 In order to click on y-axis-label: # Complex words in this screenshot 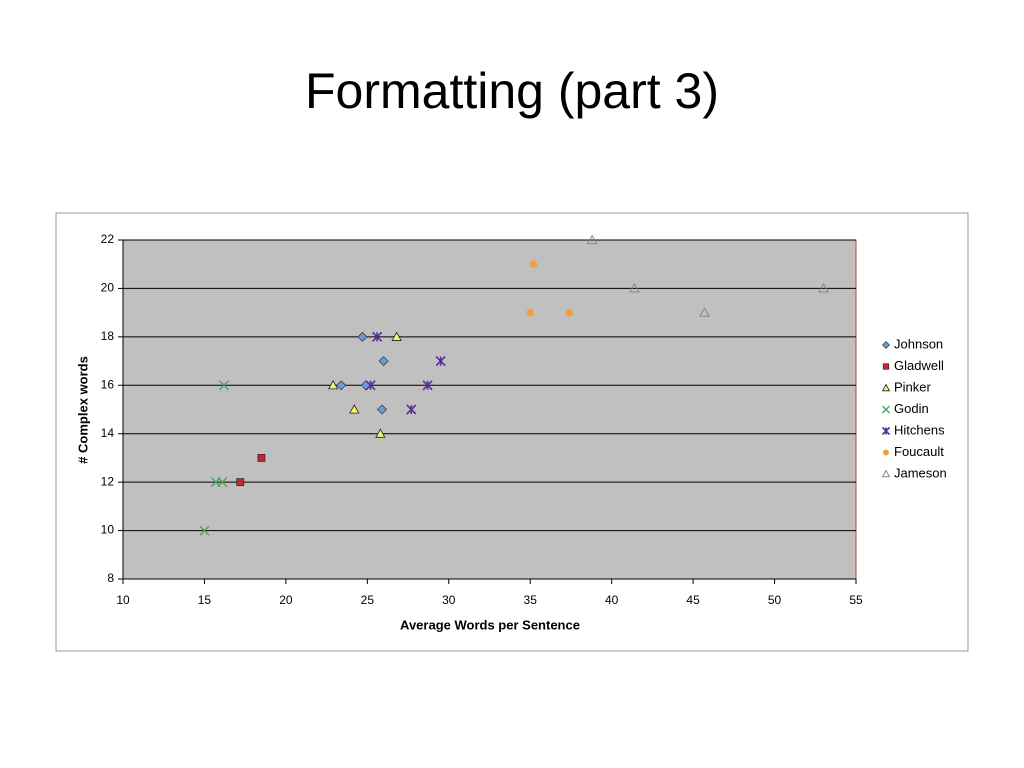, I will do `click(82, 410)`.